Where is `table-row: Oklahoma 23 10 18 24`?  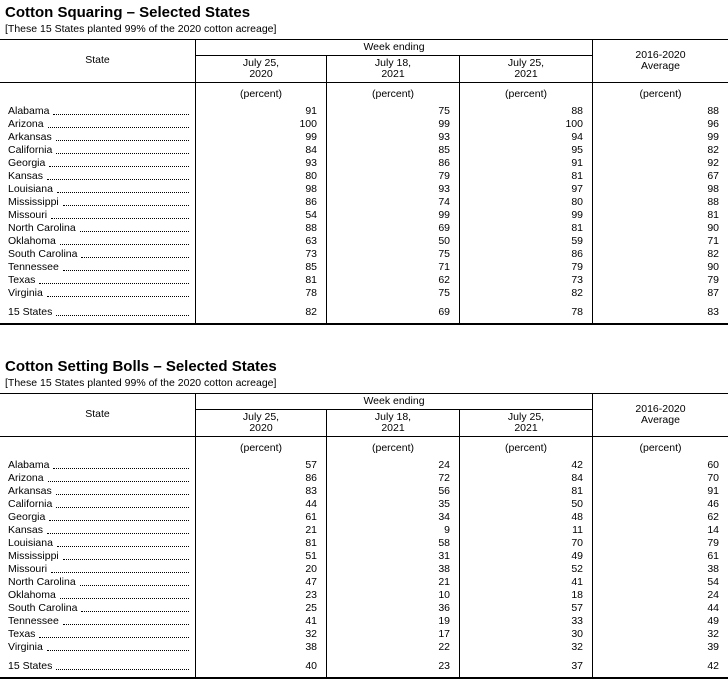
table-row: Oklahoma 23 10 18 24 is located at coordinates (364, 595).